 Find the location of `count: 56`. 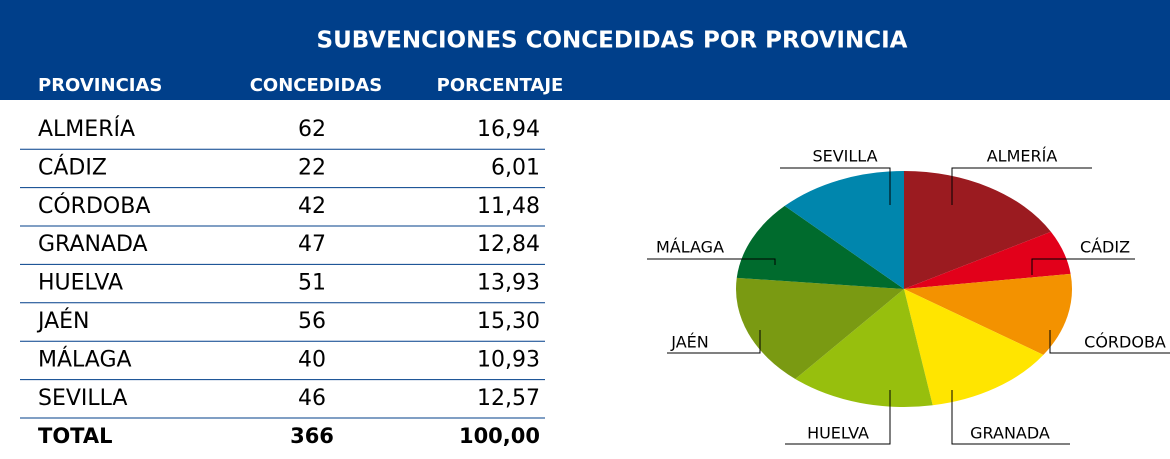

count: 56 is located at coordinates (312, 321).